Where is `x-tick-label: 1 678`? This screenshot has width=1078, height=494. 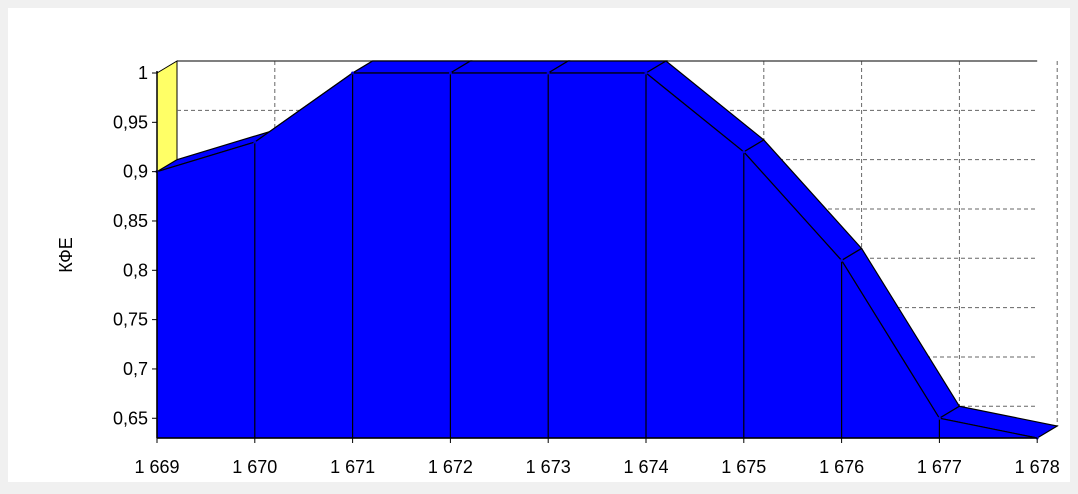
x-tick-label: 1 678 is located at coordinates (1037, 467).